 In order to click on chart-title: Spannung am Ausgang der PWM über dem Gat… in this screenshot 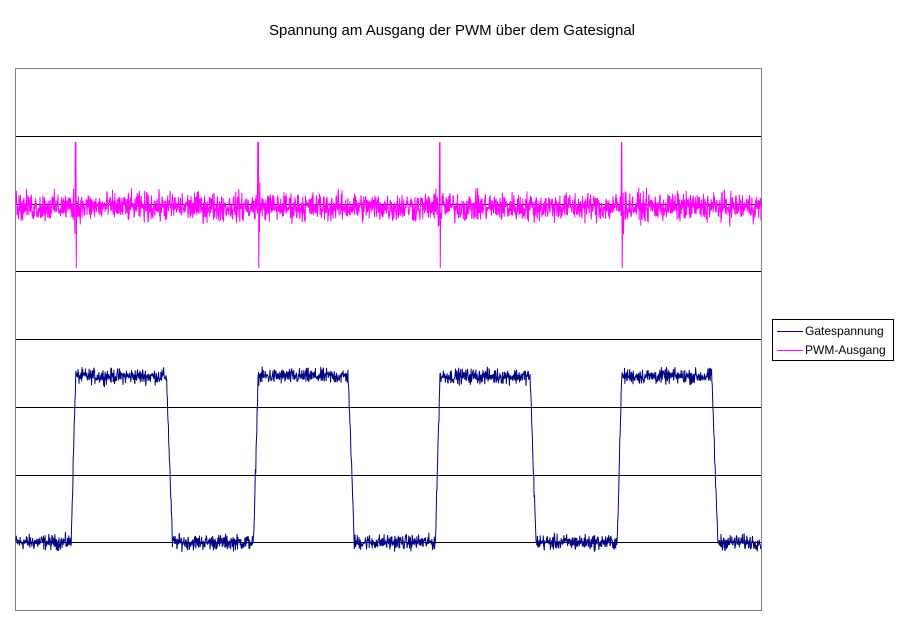, I will do `click(452, 30)`.